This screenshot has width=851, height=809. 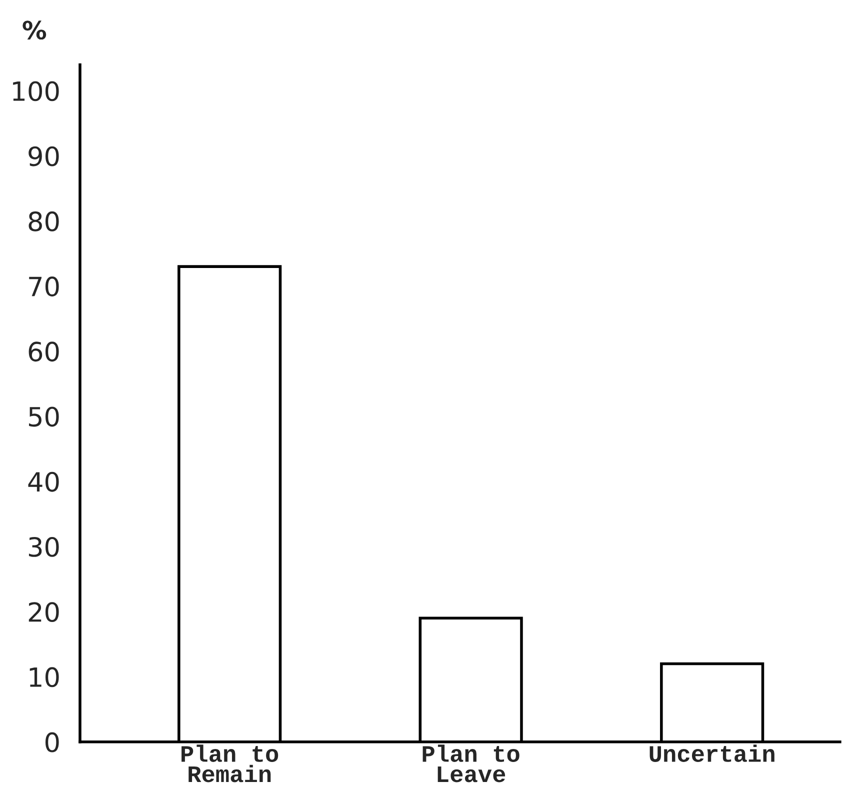 I want to click on y-tick-label: 70, so click(x=44, y=286).